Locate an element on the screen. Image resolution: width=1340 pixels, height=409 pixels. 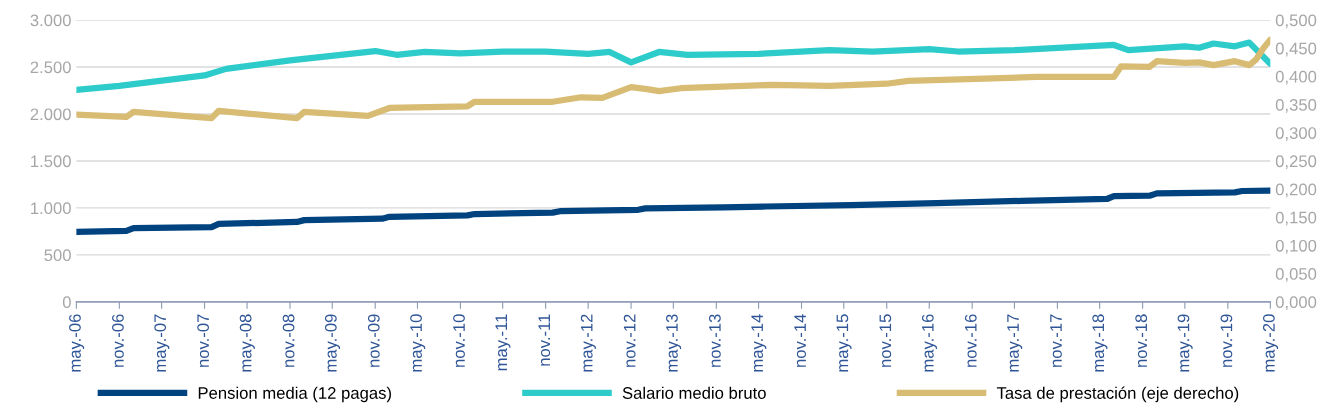
x-tick-label: nov.-15 is located at coordinates (885, 340).